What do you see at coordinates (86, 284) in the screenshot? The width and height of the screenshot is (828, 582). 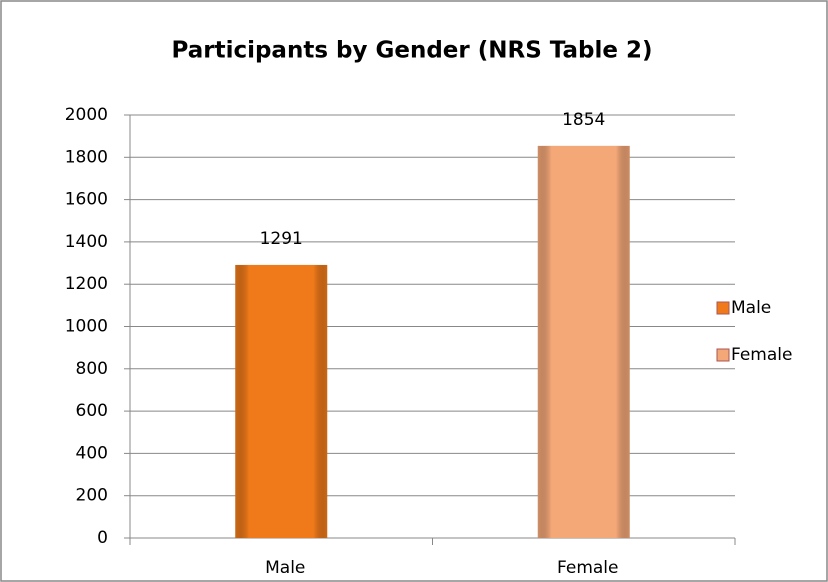 I see `y-tick-label: 1200` at bounding box center [86, 284].